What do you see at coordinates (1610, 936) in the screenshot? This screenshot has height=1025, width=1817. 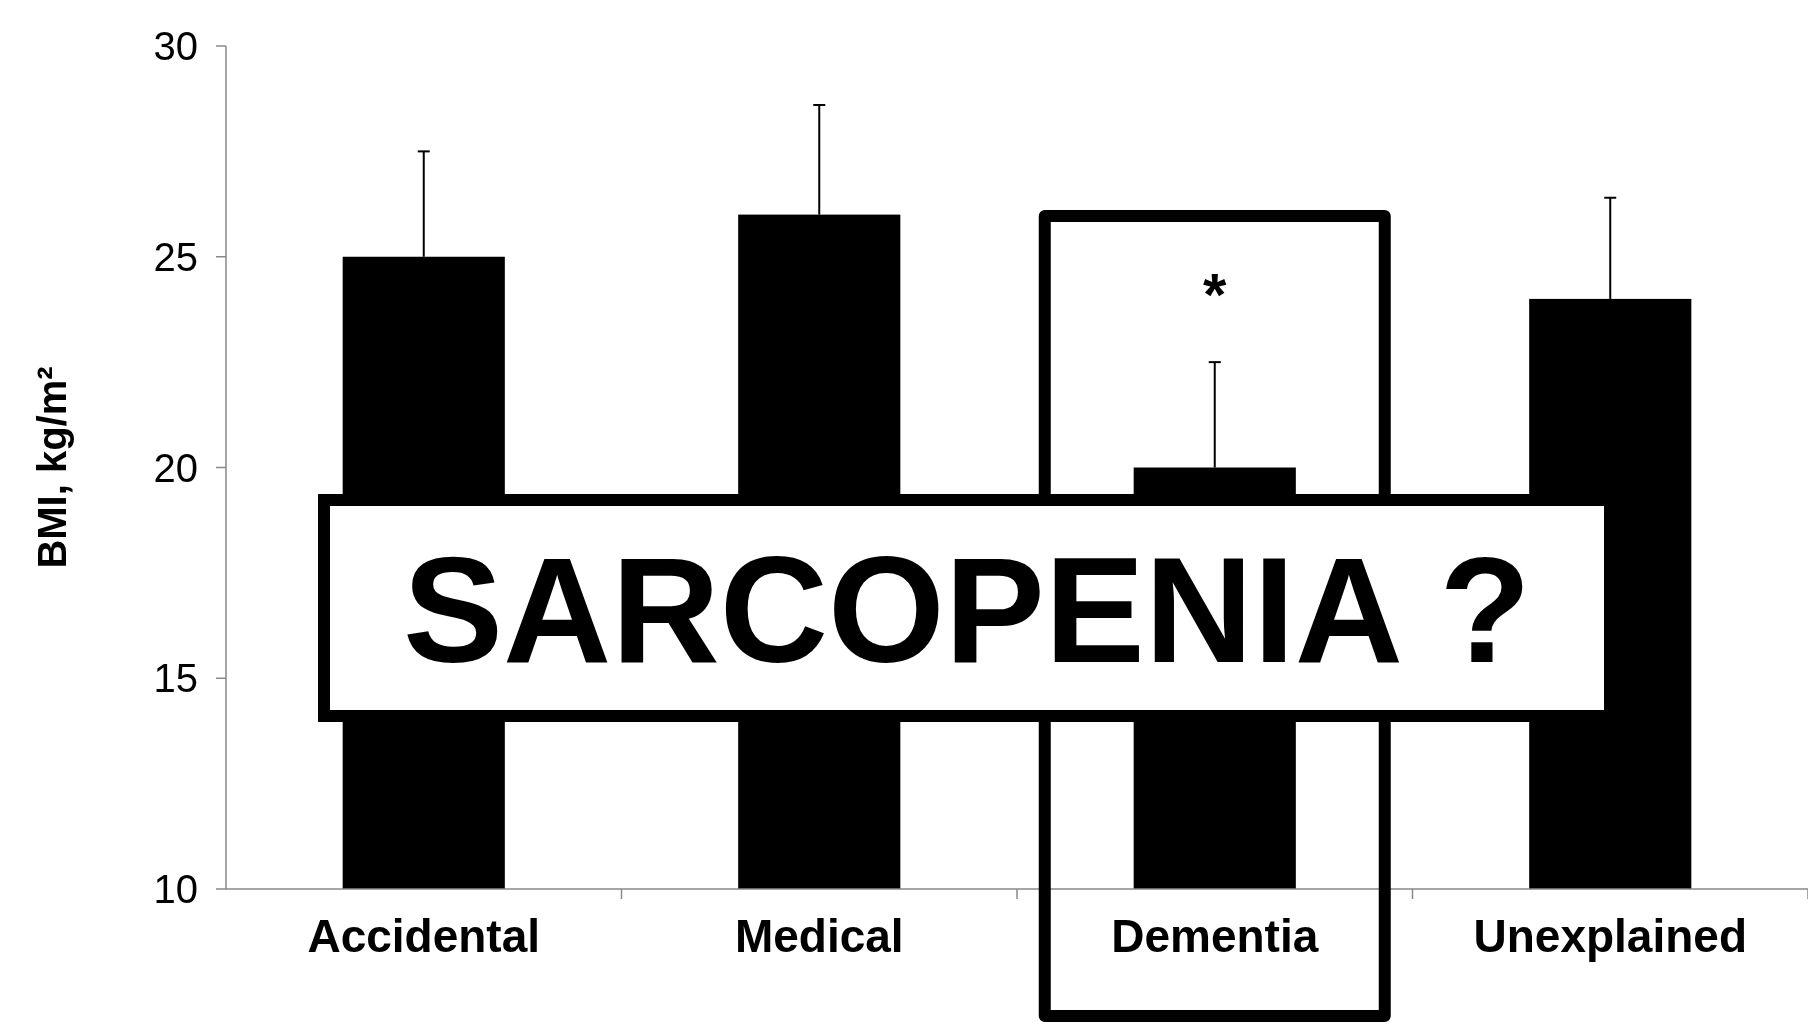 I see `x-tick-label: Unexplained` at bounding box center [1610, 936].